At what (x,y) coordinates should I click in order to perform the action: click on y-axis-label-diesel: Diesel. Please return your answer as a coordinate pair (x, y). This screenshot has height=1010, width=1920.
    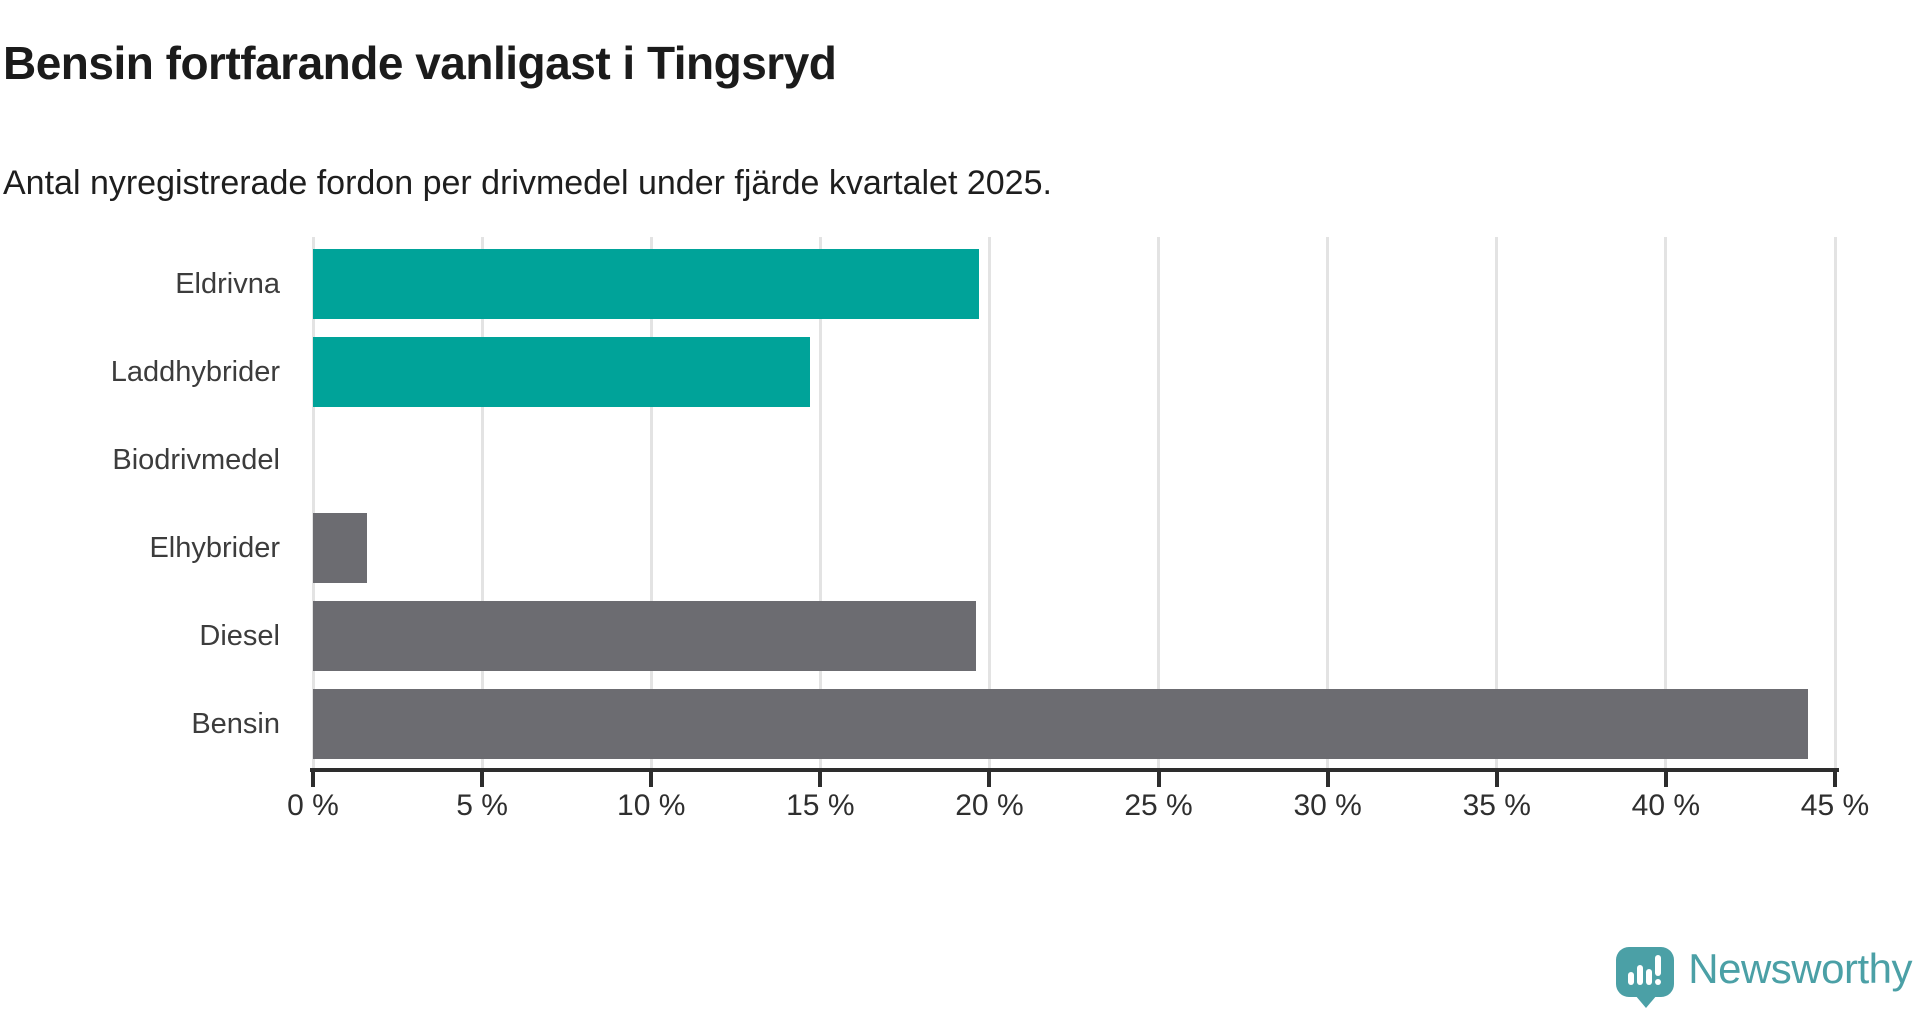
    Looking at the image, I should click on (239, 636).